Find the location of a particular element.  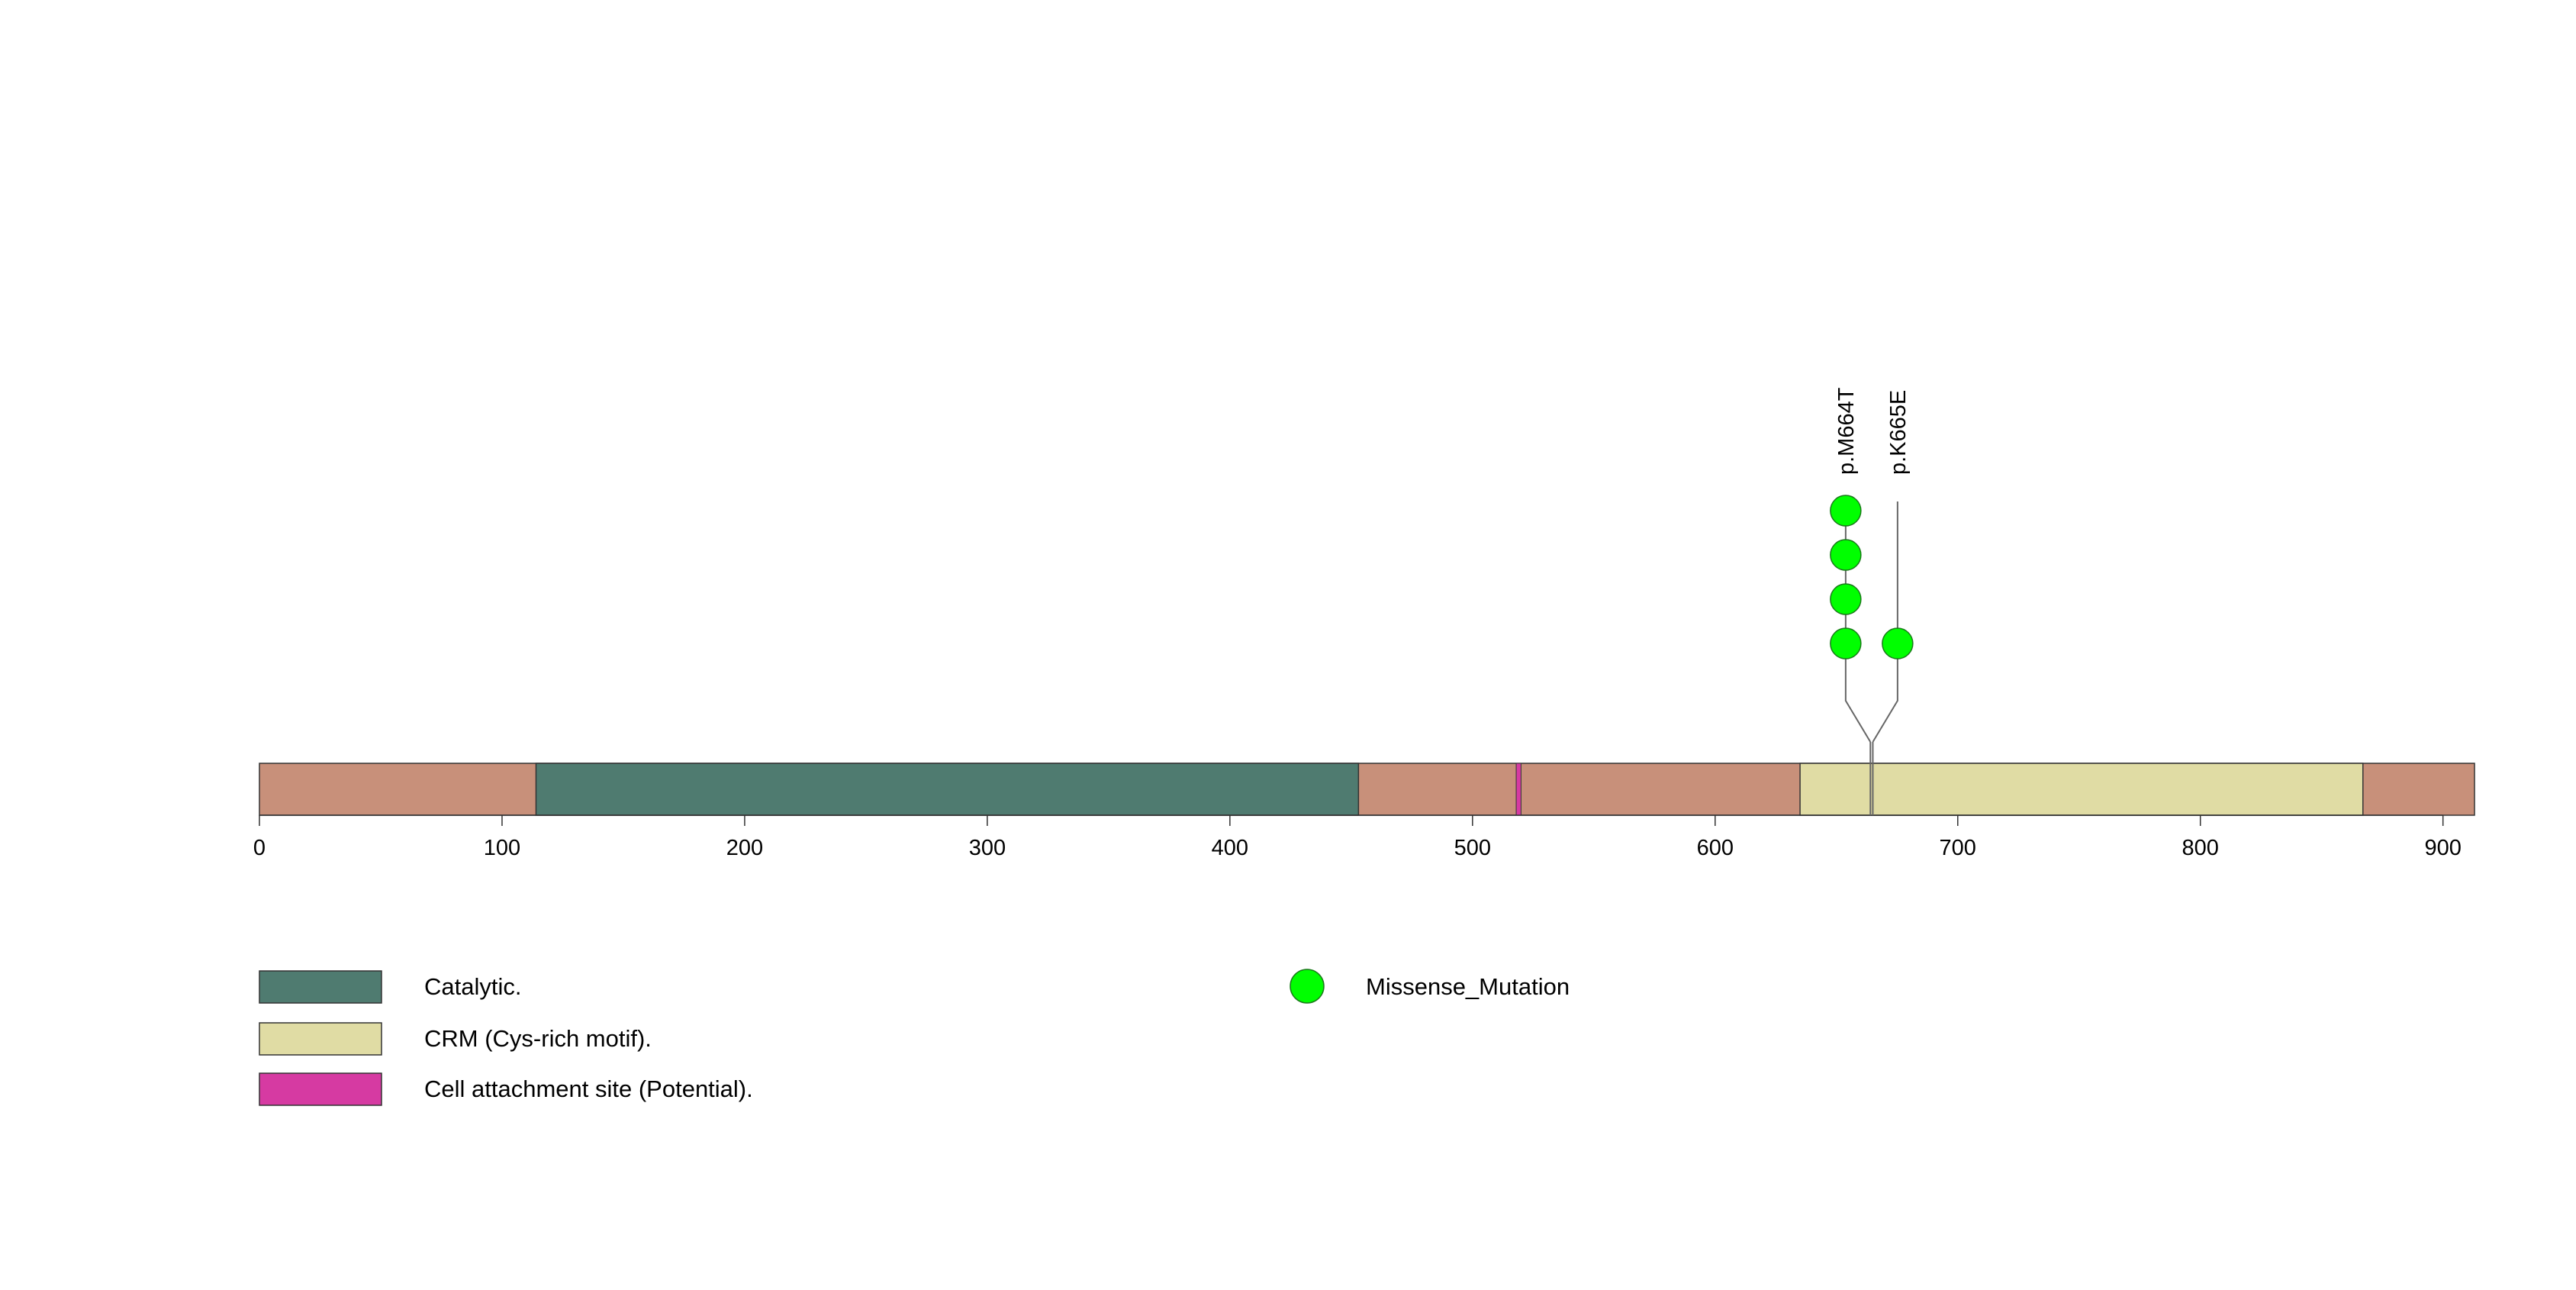

mutation-label: p.M664T is located at coordinates (1846, 431).